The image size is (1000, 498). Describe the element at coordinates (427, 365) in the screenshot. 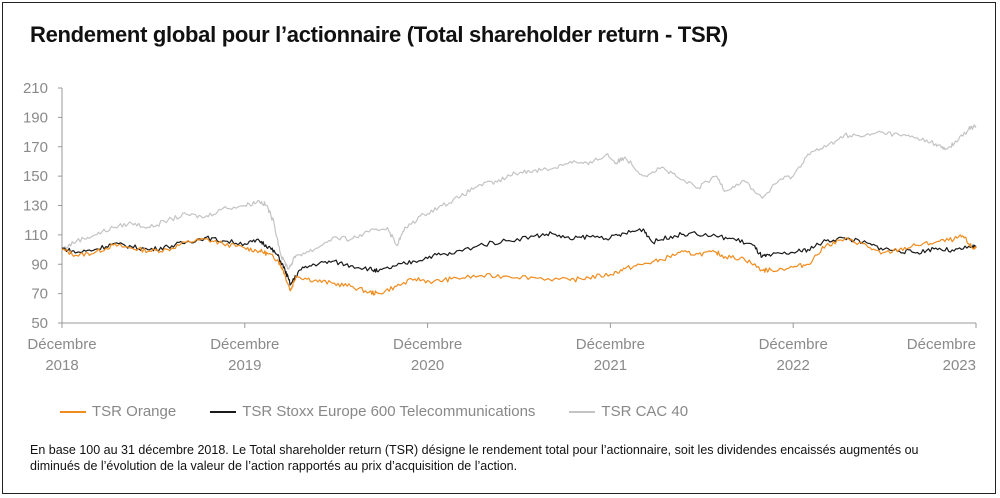

I see `x-tick-label-year: 2020` at that location.